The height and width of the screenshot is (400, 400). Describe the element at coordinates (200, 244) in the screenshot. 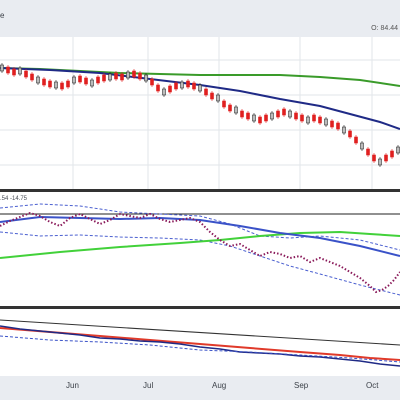

I see `indicator-bright-green-line` at that location.